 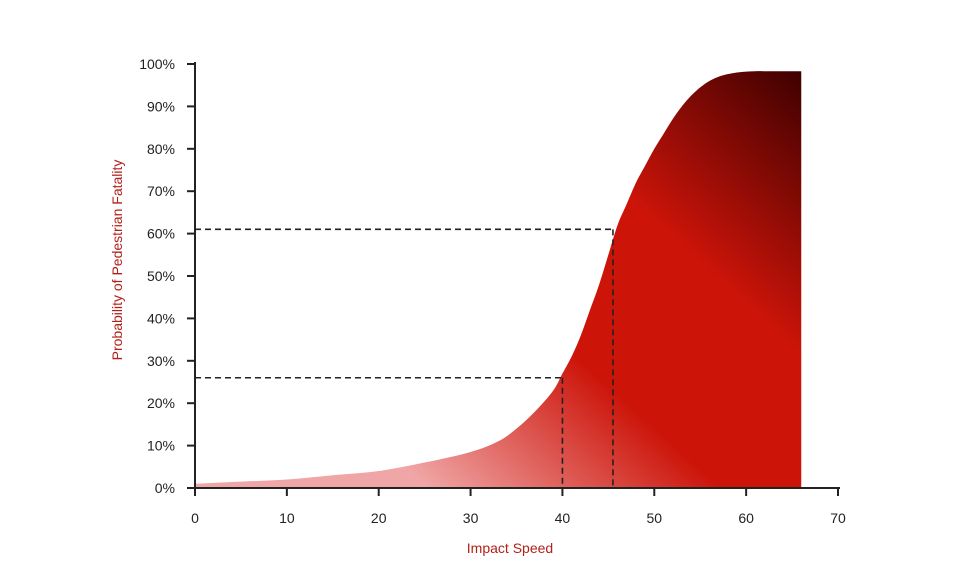 What do you see at coordinates (161, 403) in the screenshot?
I see `y-tick-label: 20%` at bounding box center [161, 403].